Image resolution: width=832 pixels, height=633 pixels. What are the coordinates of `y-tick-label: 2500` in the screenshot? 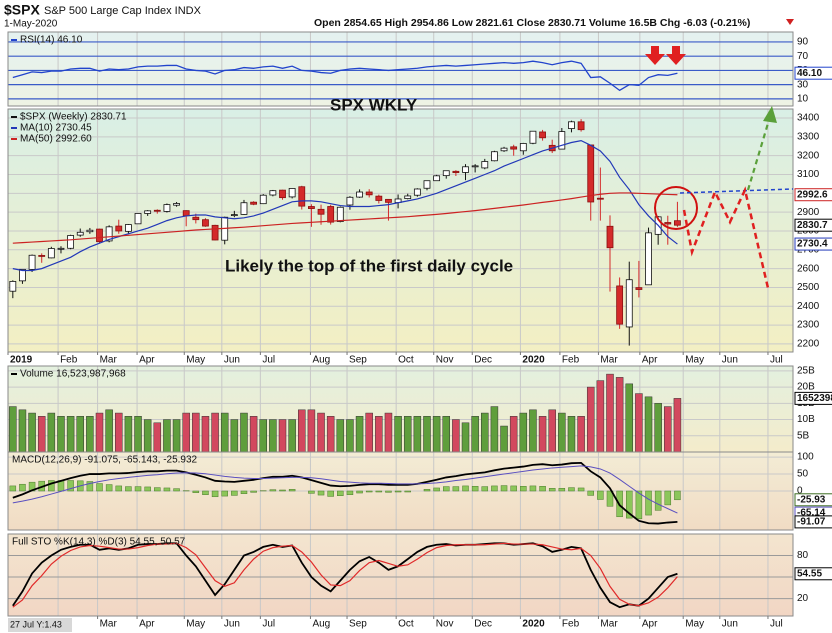 It's located at (808, 287).